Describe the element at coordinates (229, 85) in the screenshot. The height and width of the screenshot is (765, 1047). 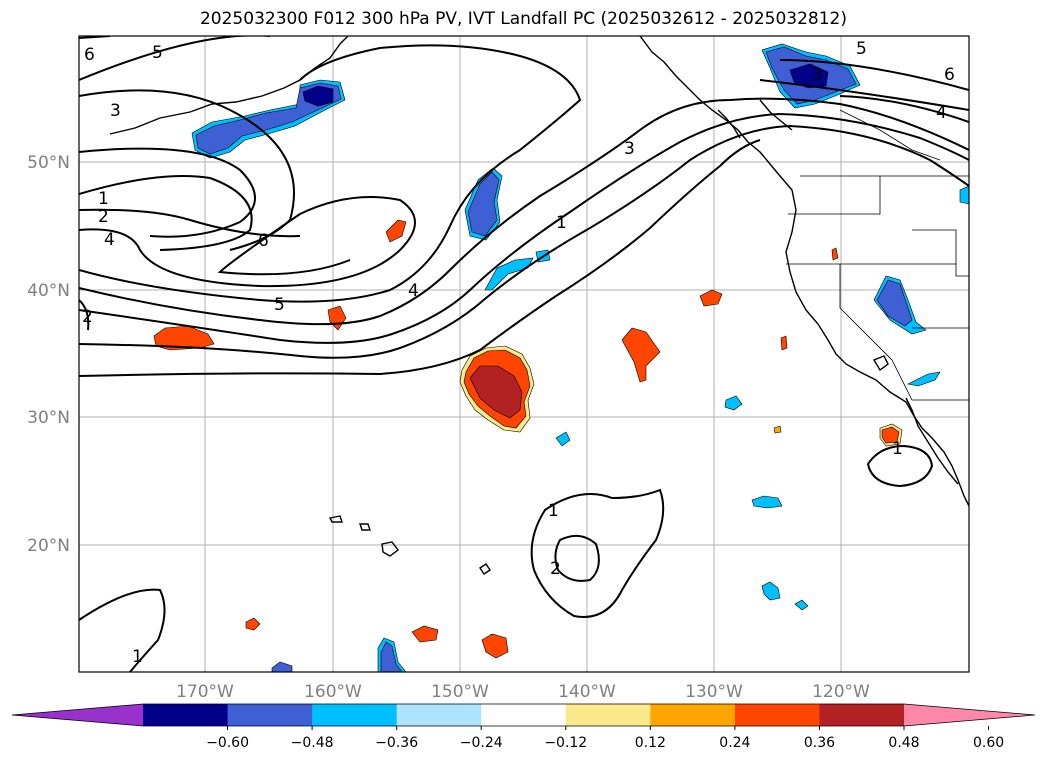
I see `coastline-alaska` at that location.